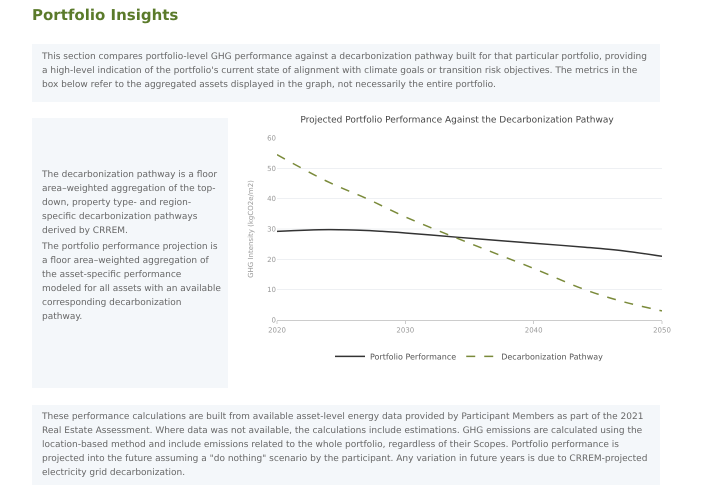  Describe the element at coordinates (345, 71) in the screenshot. I see `text: This section compares portfolio-level GHG performance against a decarbonization pathway built for that particular portfolio, providing a high-level indication of the portfolio's current state of alignment with climate goals or transition risk objectives. The metrics in the box below refer to the aggregated assets displayed in the graph, not necessarily the entire portfolio.` at that location.